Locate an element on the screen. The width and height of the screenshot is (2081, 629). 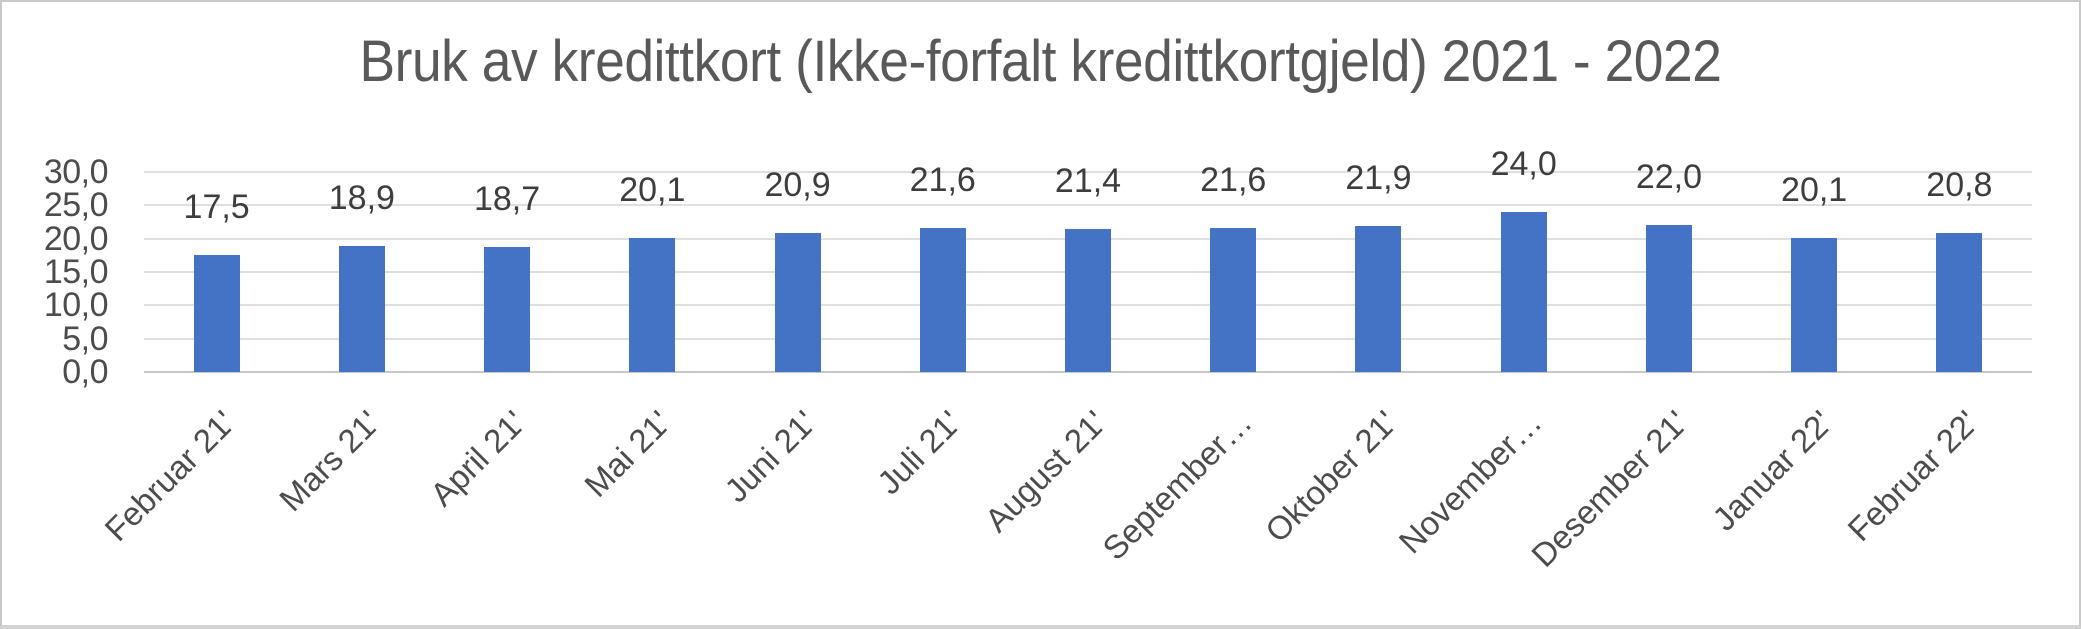
x-tick-label: August 21' is located at coordinates (1045, 471).